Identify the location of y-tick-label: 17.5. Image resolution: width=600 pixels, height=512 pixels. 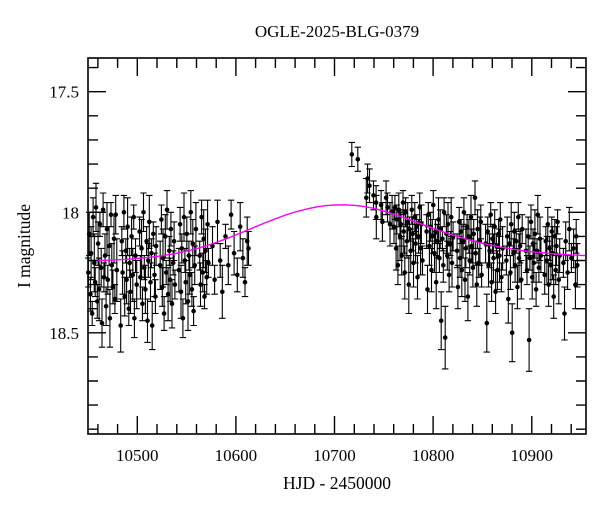
(64, 92).